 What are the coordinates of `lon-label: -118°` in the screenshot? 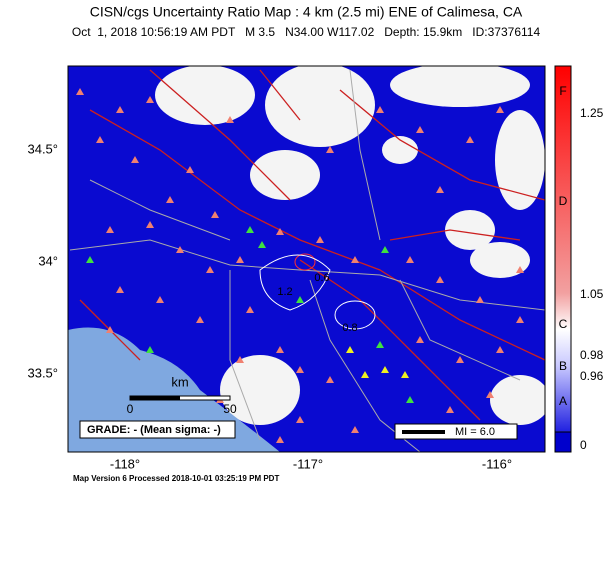 It's located at (125, 463).